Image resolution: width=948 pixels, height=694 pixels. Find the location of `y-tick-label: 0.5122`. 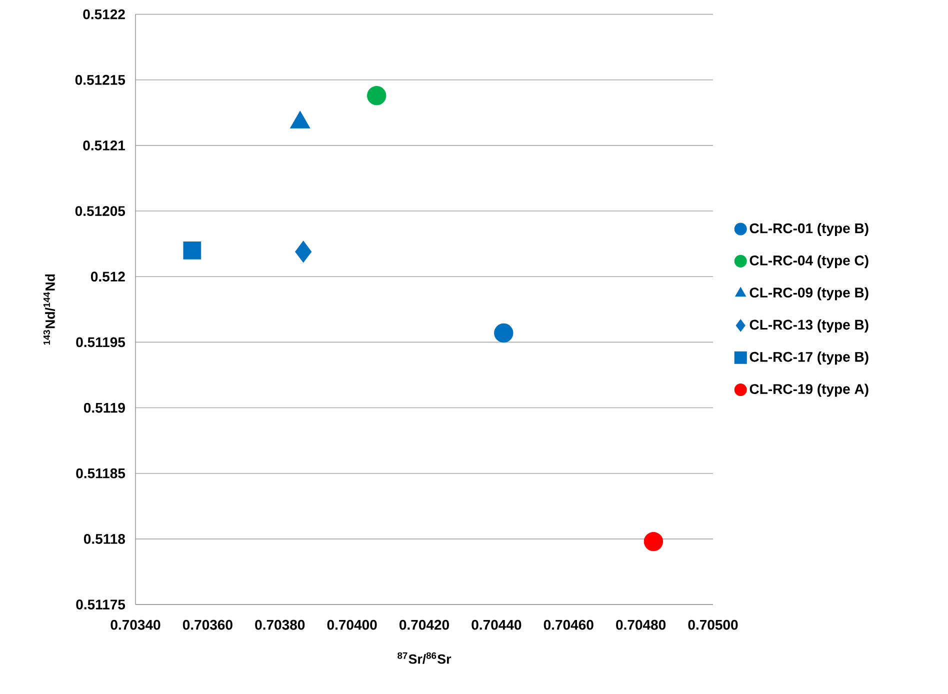

y-tick-label: 0.5122 is located at coordinates (104, 14).